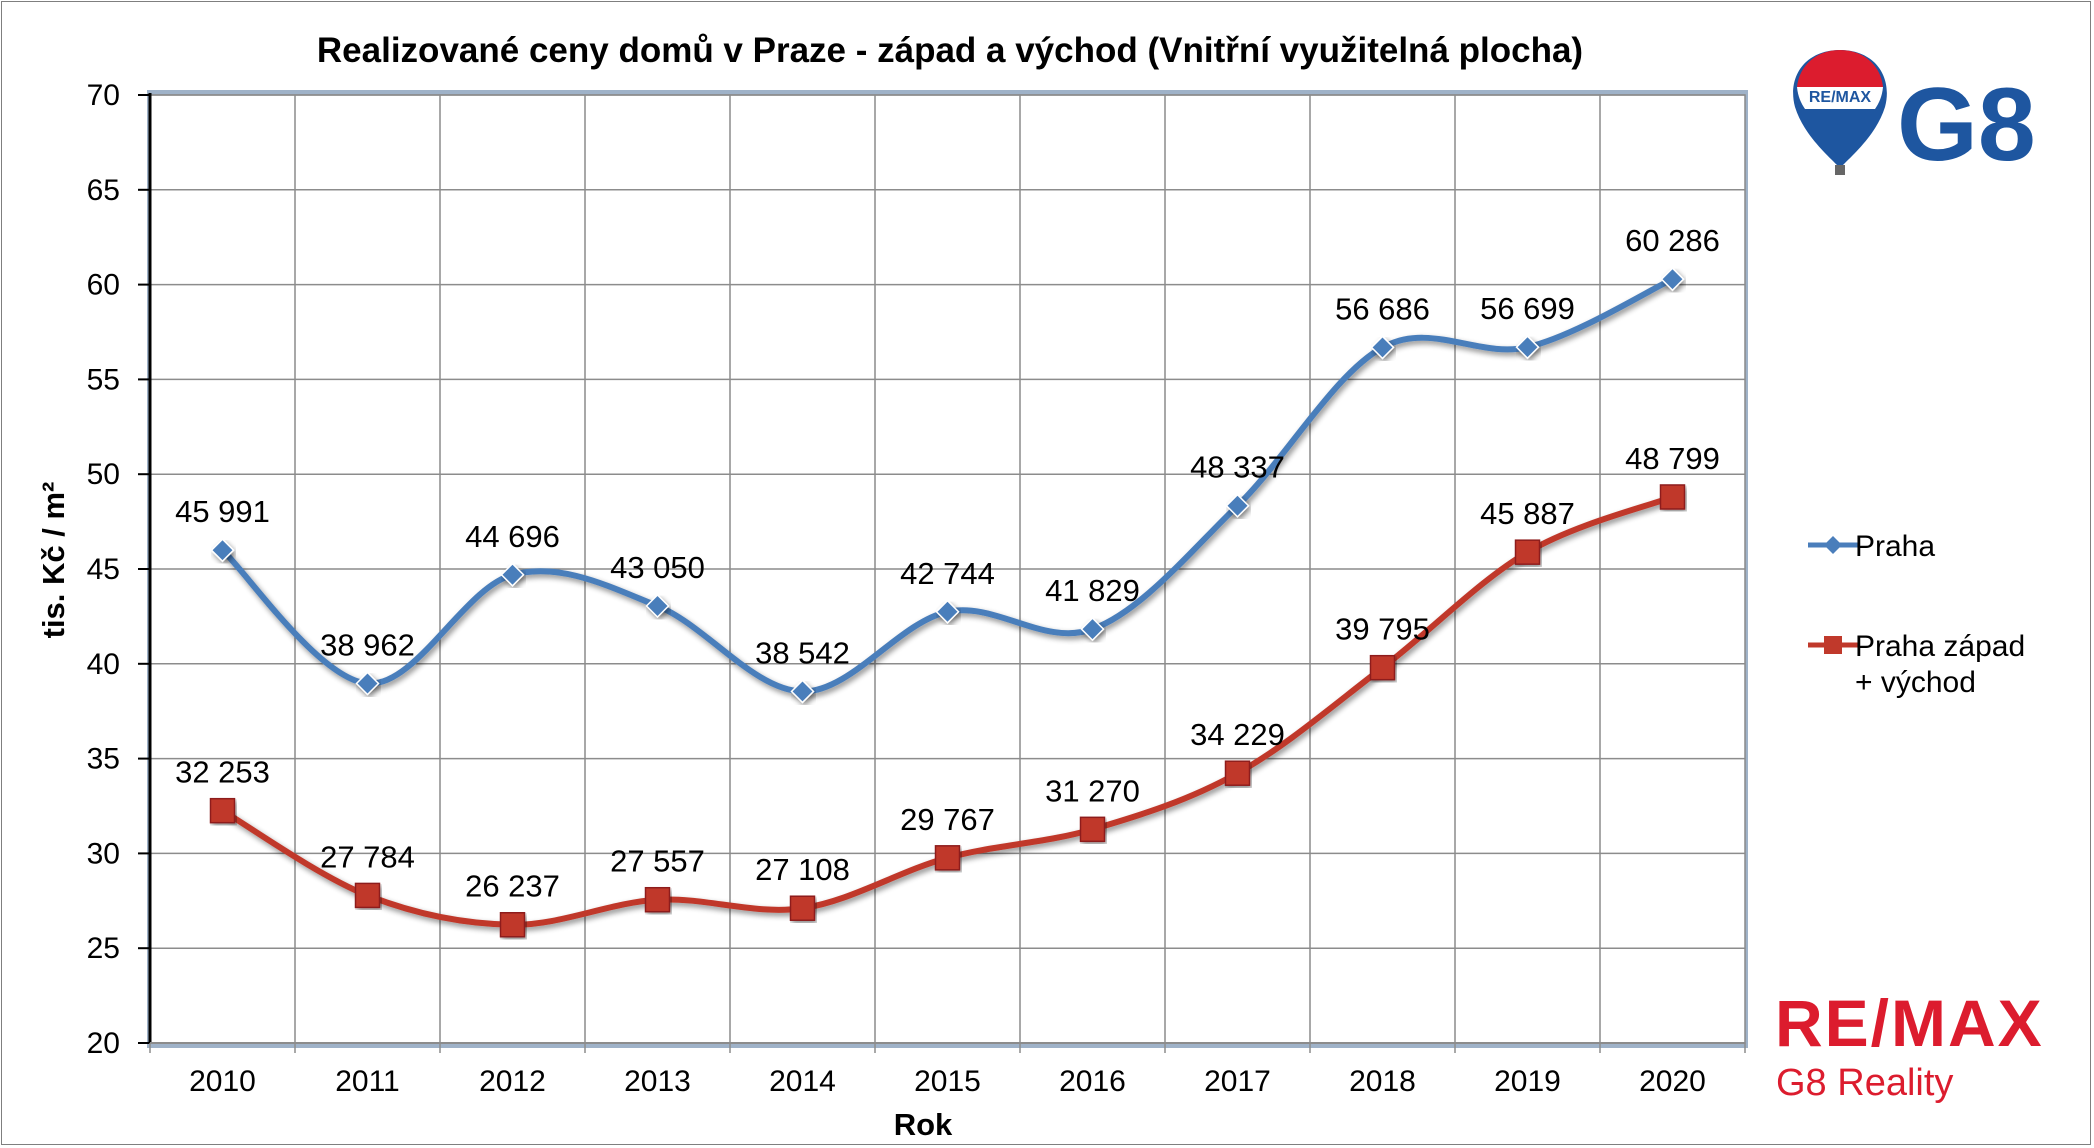 The height and width of the screenshot is (1148, 2094). What do you see at coordinates (512, 1081) in the screenshot?
I see `x-tick-label: 2012` at bounding box center [512, 1081].